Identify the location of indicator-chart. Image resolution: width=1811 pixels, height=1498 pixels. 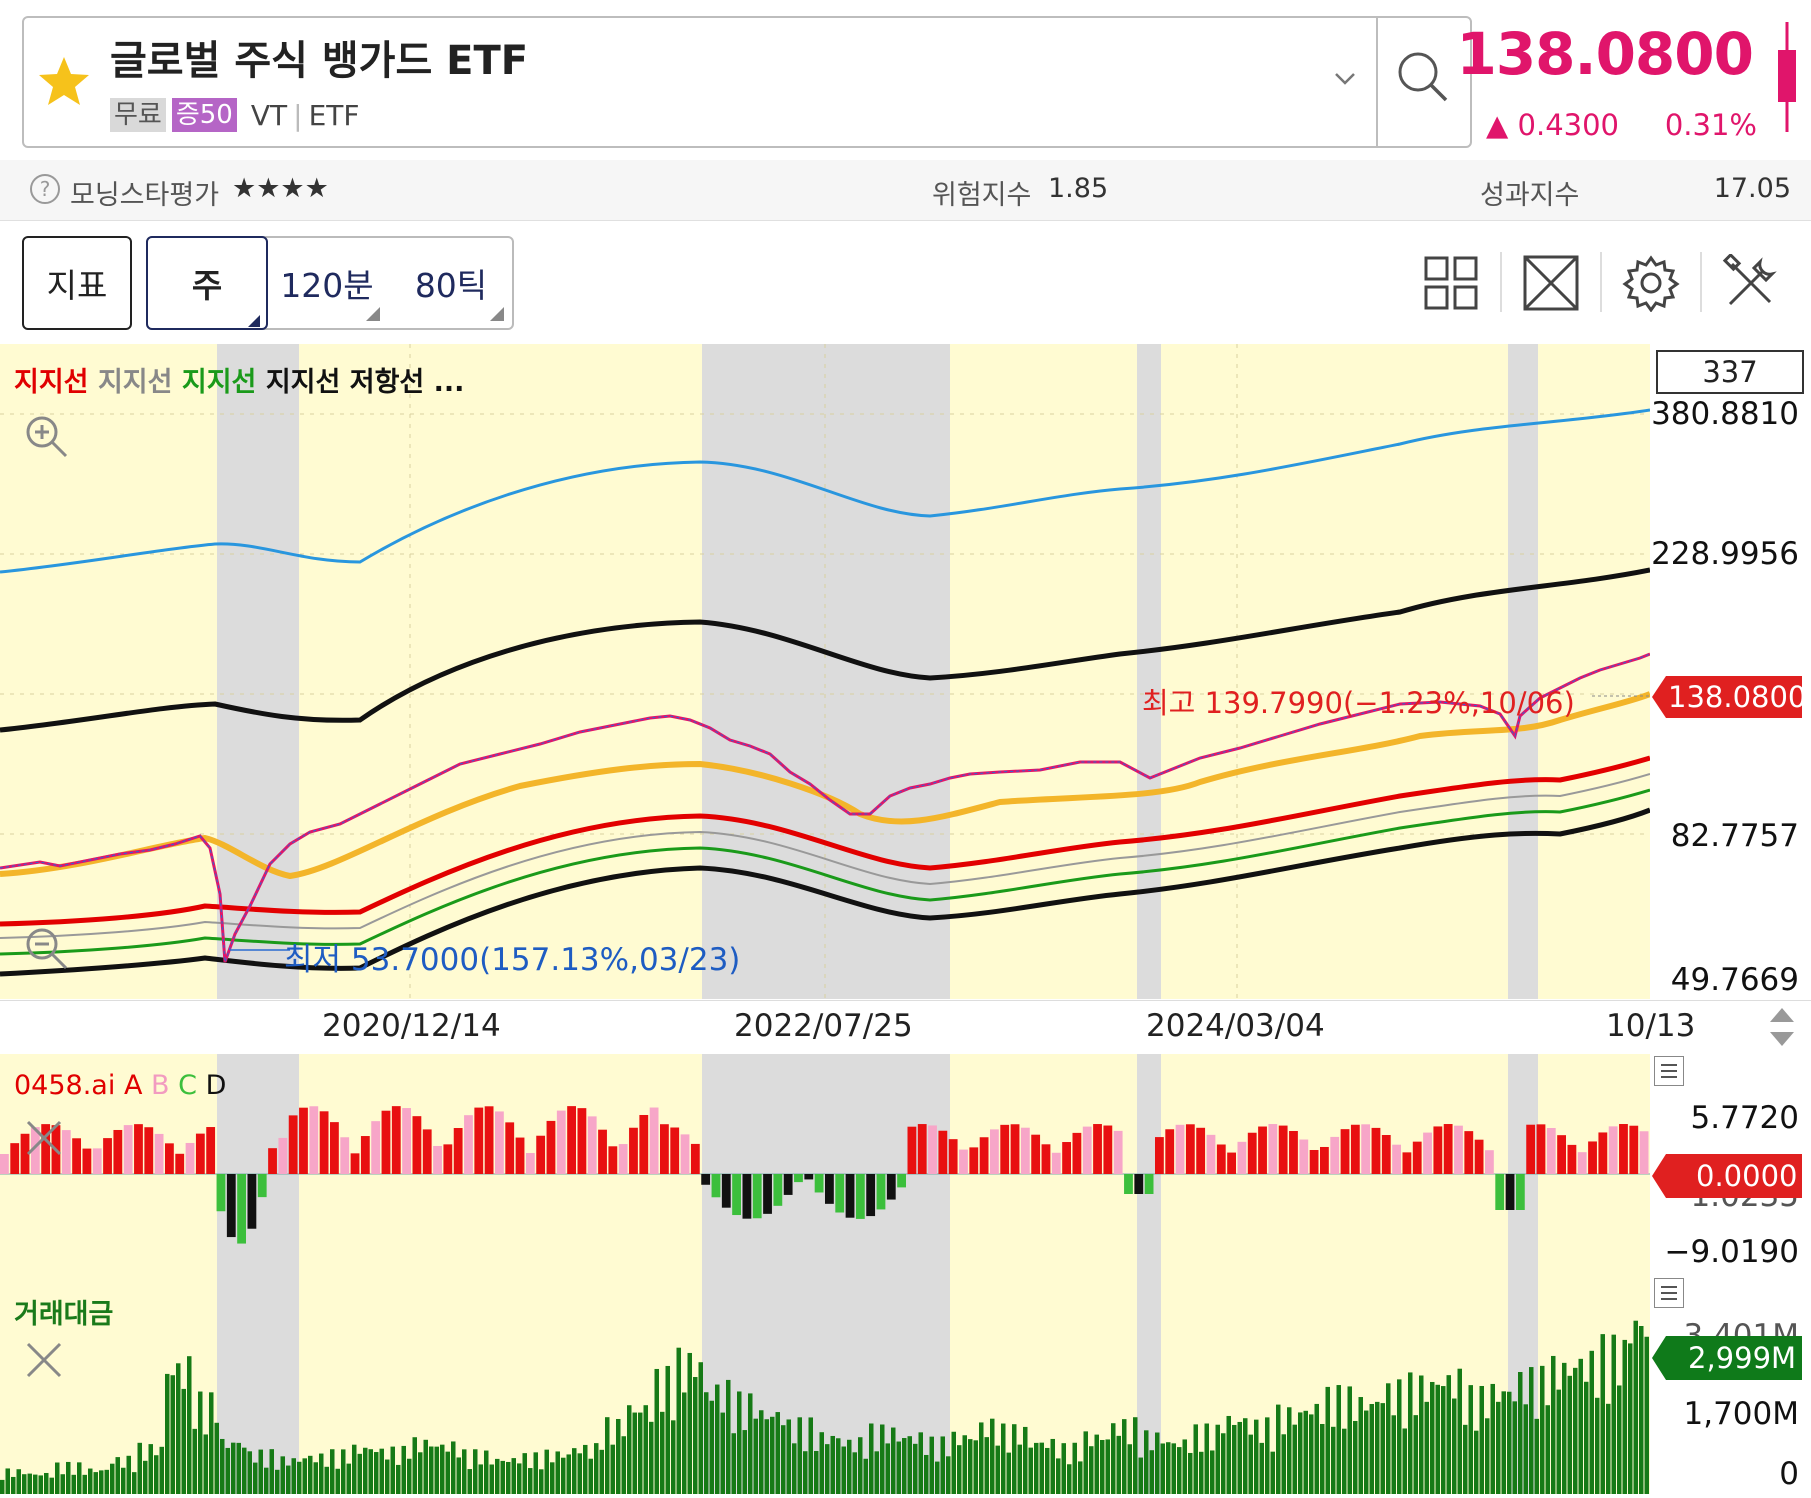
(825, 1165).